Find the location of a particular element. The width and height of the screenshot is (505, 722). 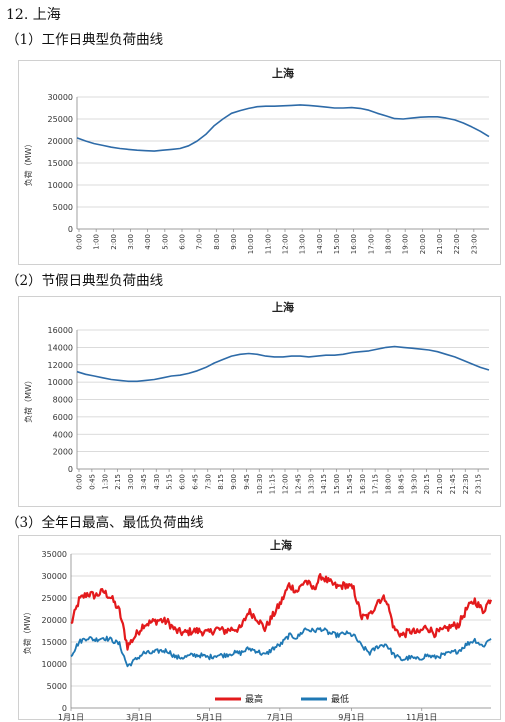

y-tick-label: 35000 is located at coordinates (54, 554).